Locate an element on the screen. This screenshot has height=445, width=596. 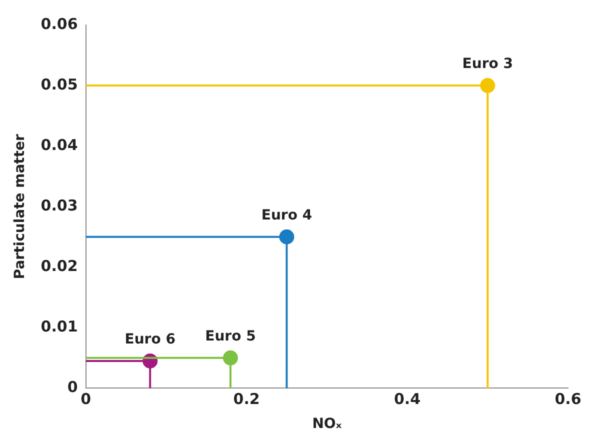
y-tick-label: 0.01 is located at coordinates (59, 327).